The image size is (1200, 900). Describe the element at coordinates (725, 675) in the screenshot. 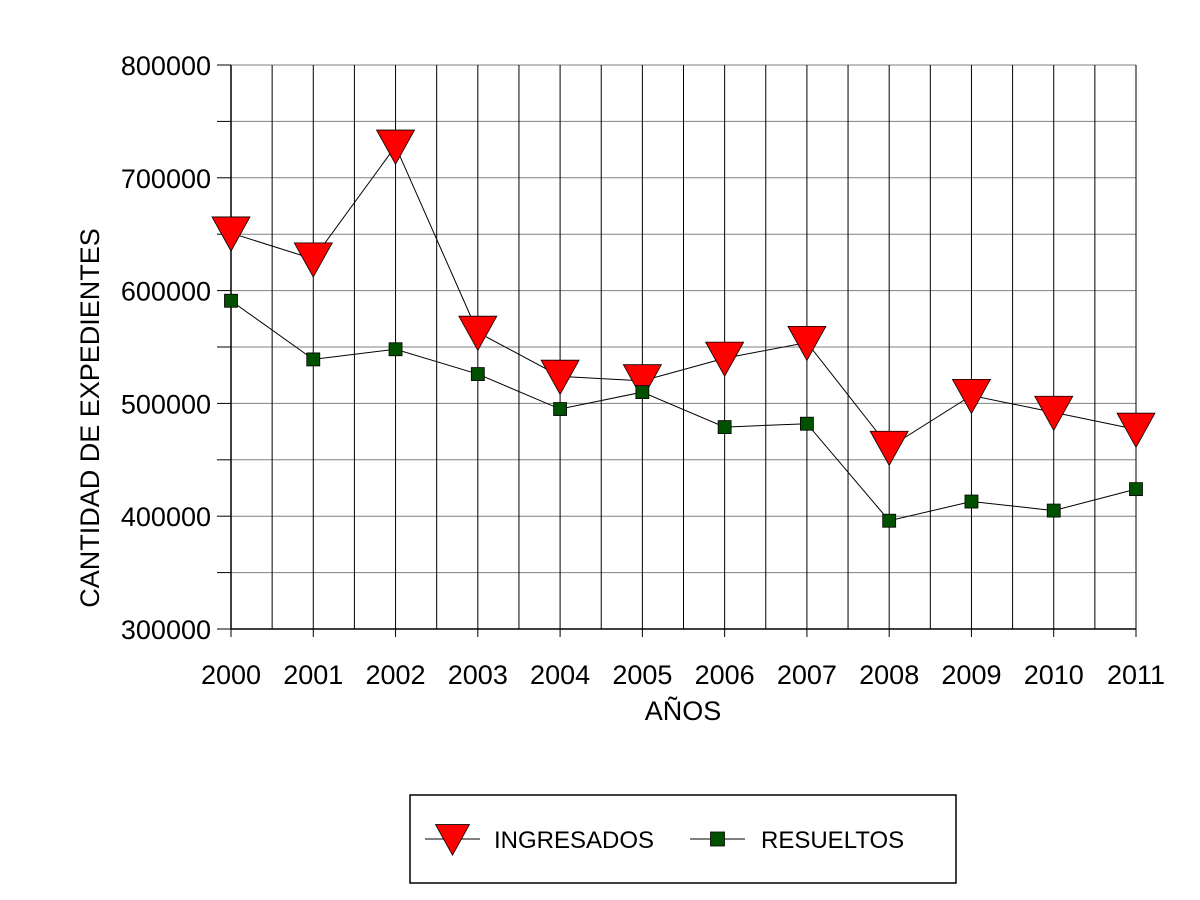

I see `x-tick-label: 2006` at that location.